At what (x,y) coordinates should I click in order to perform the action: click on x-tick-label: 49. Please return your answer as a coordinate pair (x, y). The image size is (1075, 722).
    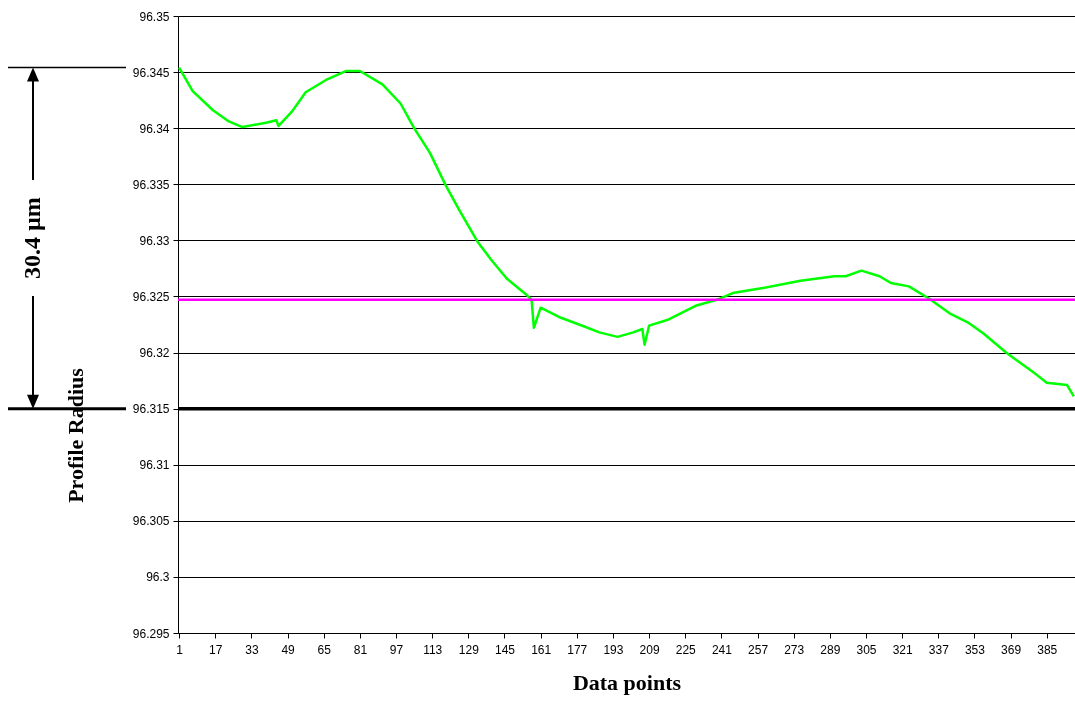
    Looking at the image, I should click on (288, 649).